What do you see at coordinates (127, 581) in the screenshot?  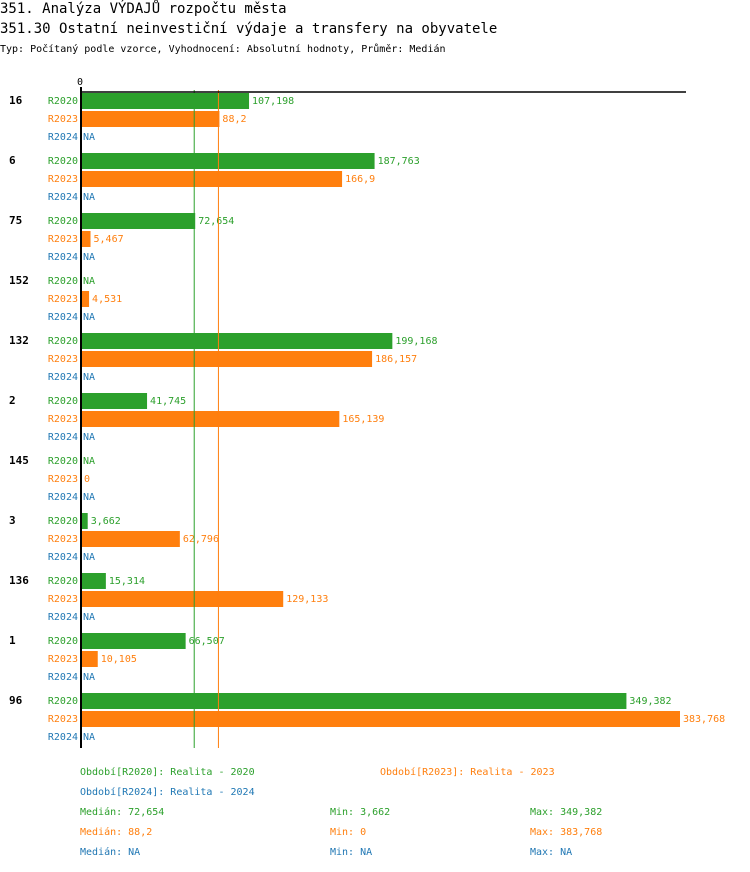 I see `data-label: 15,314` at bounding box center [127, 581].